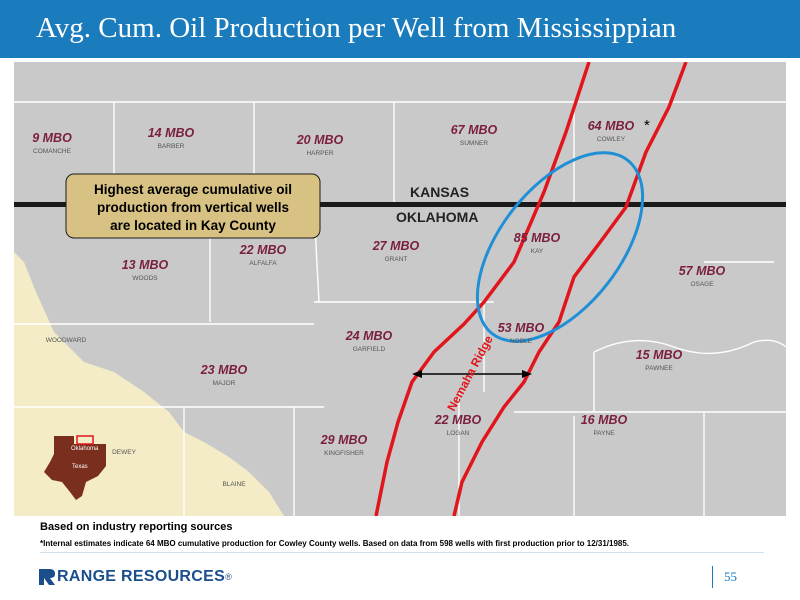 Image resolution: width=800 pixels, height=600 pixels. Describe the element at coordinates (402, 552) in the screenshot. I see `footer-rule` at that location.